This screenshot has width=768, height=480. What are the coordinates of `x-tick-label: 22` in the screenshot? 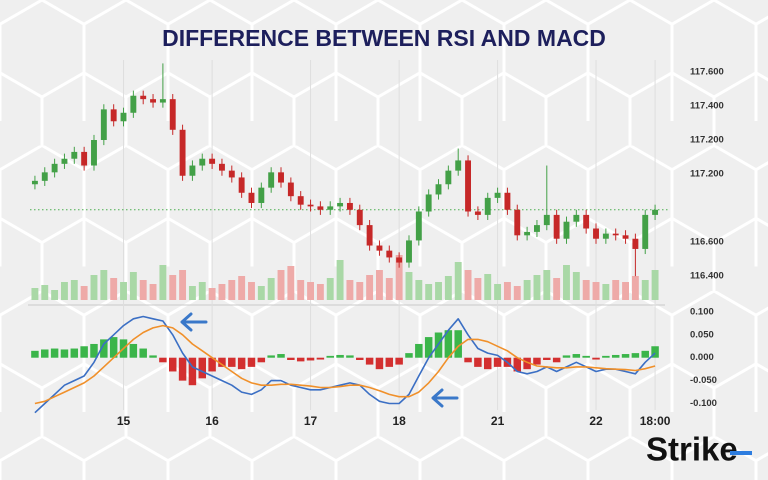 It's located at (596, 421).